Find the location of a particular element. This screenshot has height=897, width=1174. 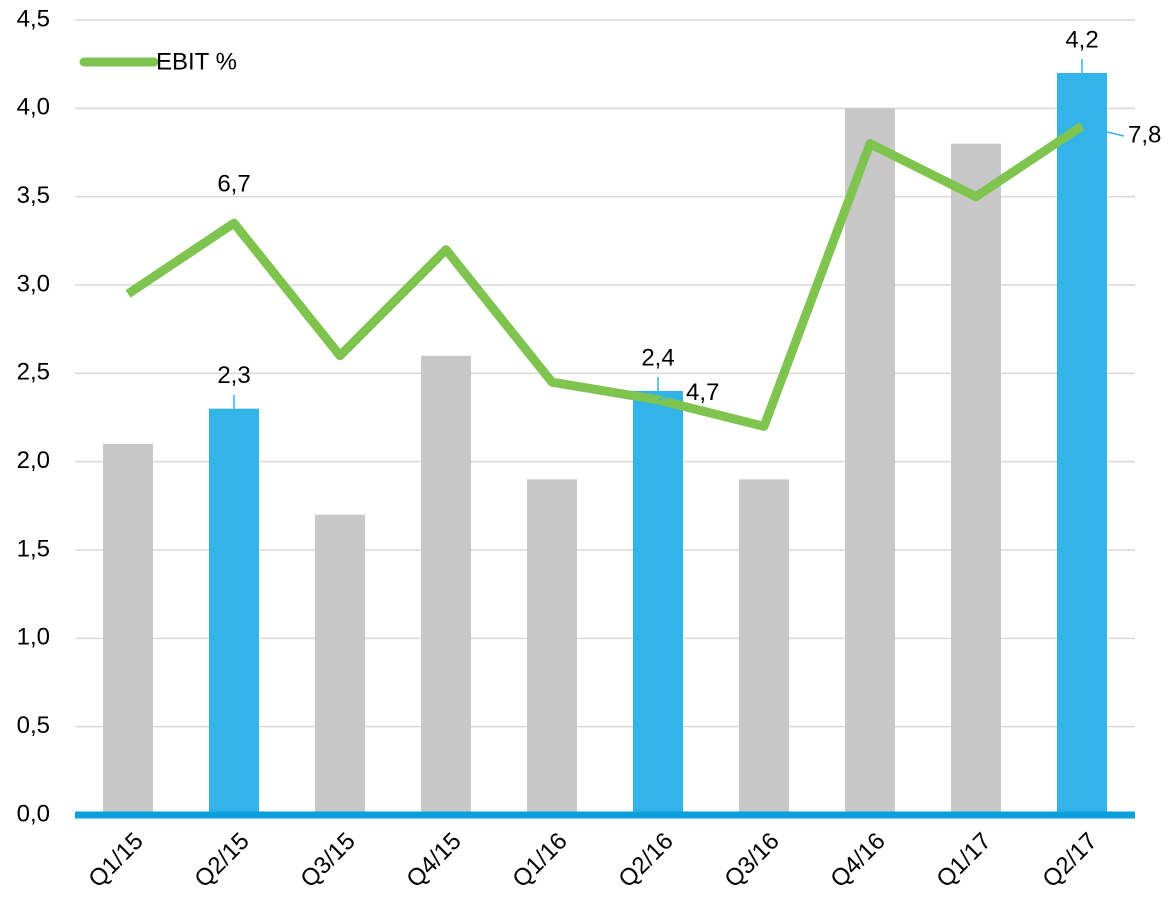

bar-value-label: 4,2 is located at coordinates (1081, 39).